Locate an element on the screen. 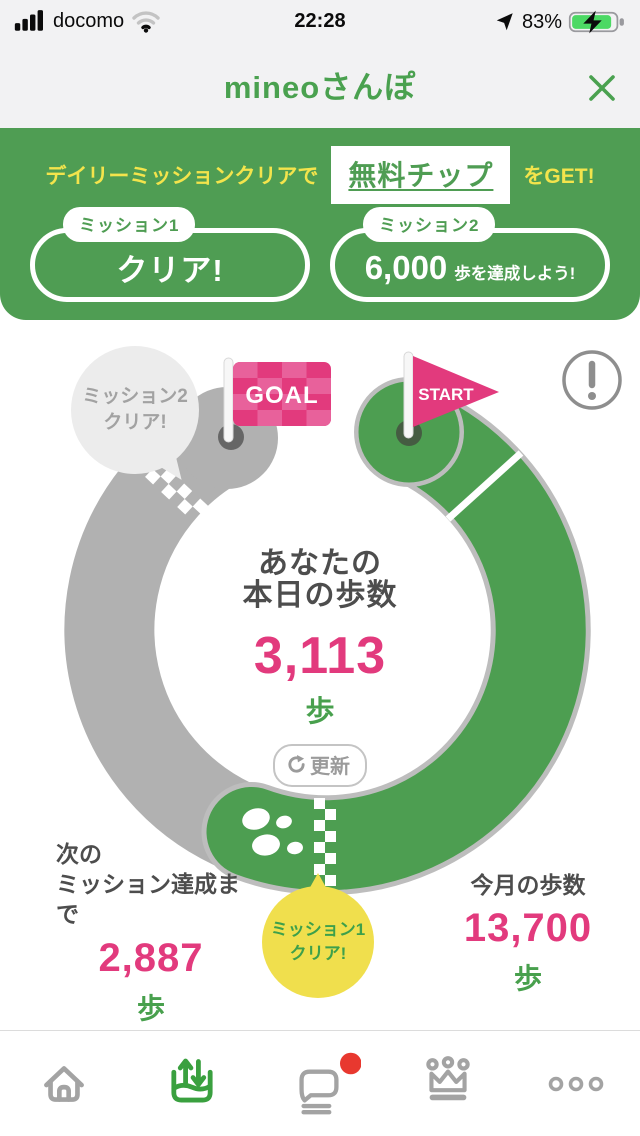 The height and width of the screenshot is (1136, 640). free-chip-label: 無料チップ is located at coordinates (421, 175).